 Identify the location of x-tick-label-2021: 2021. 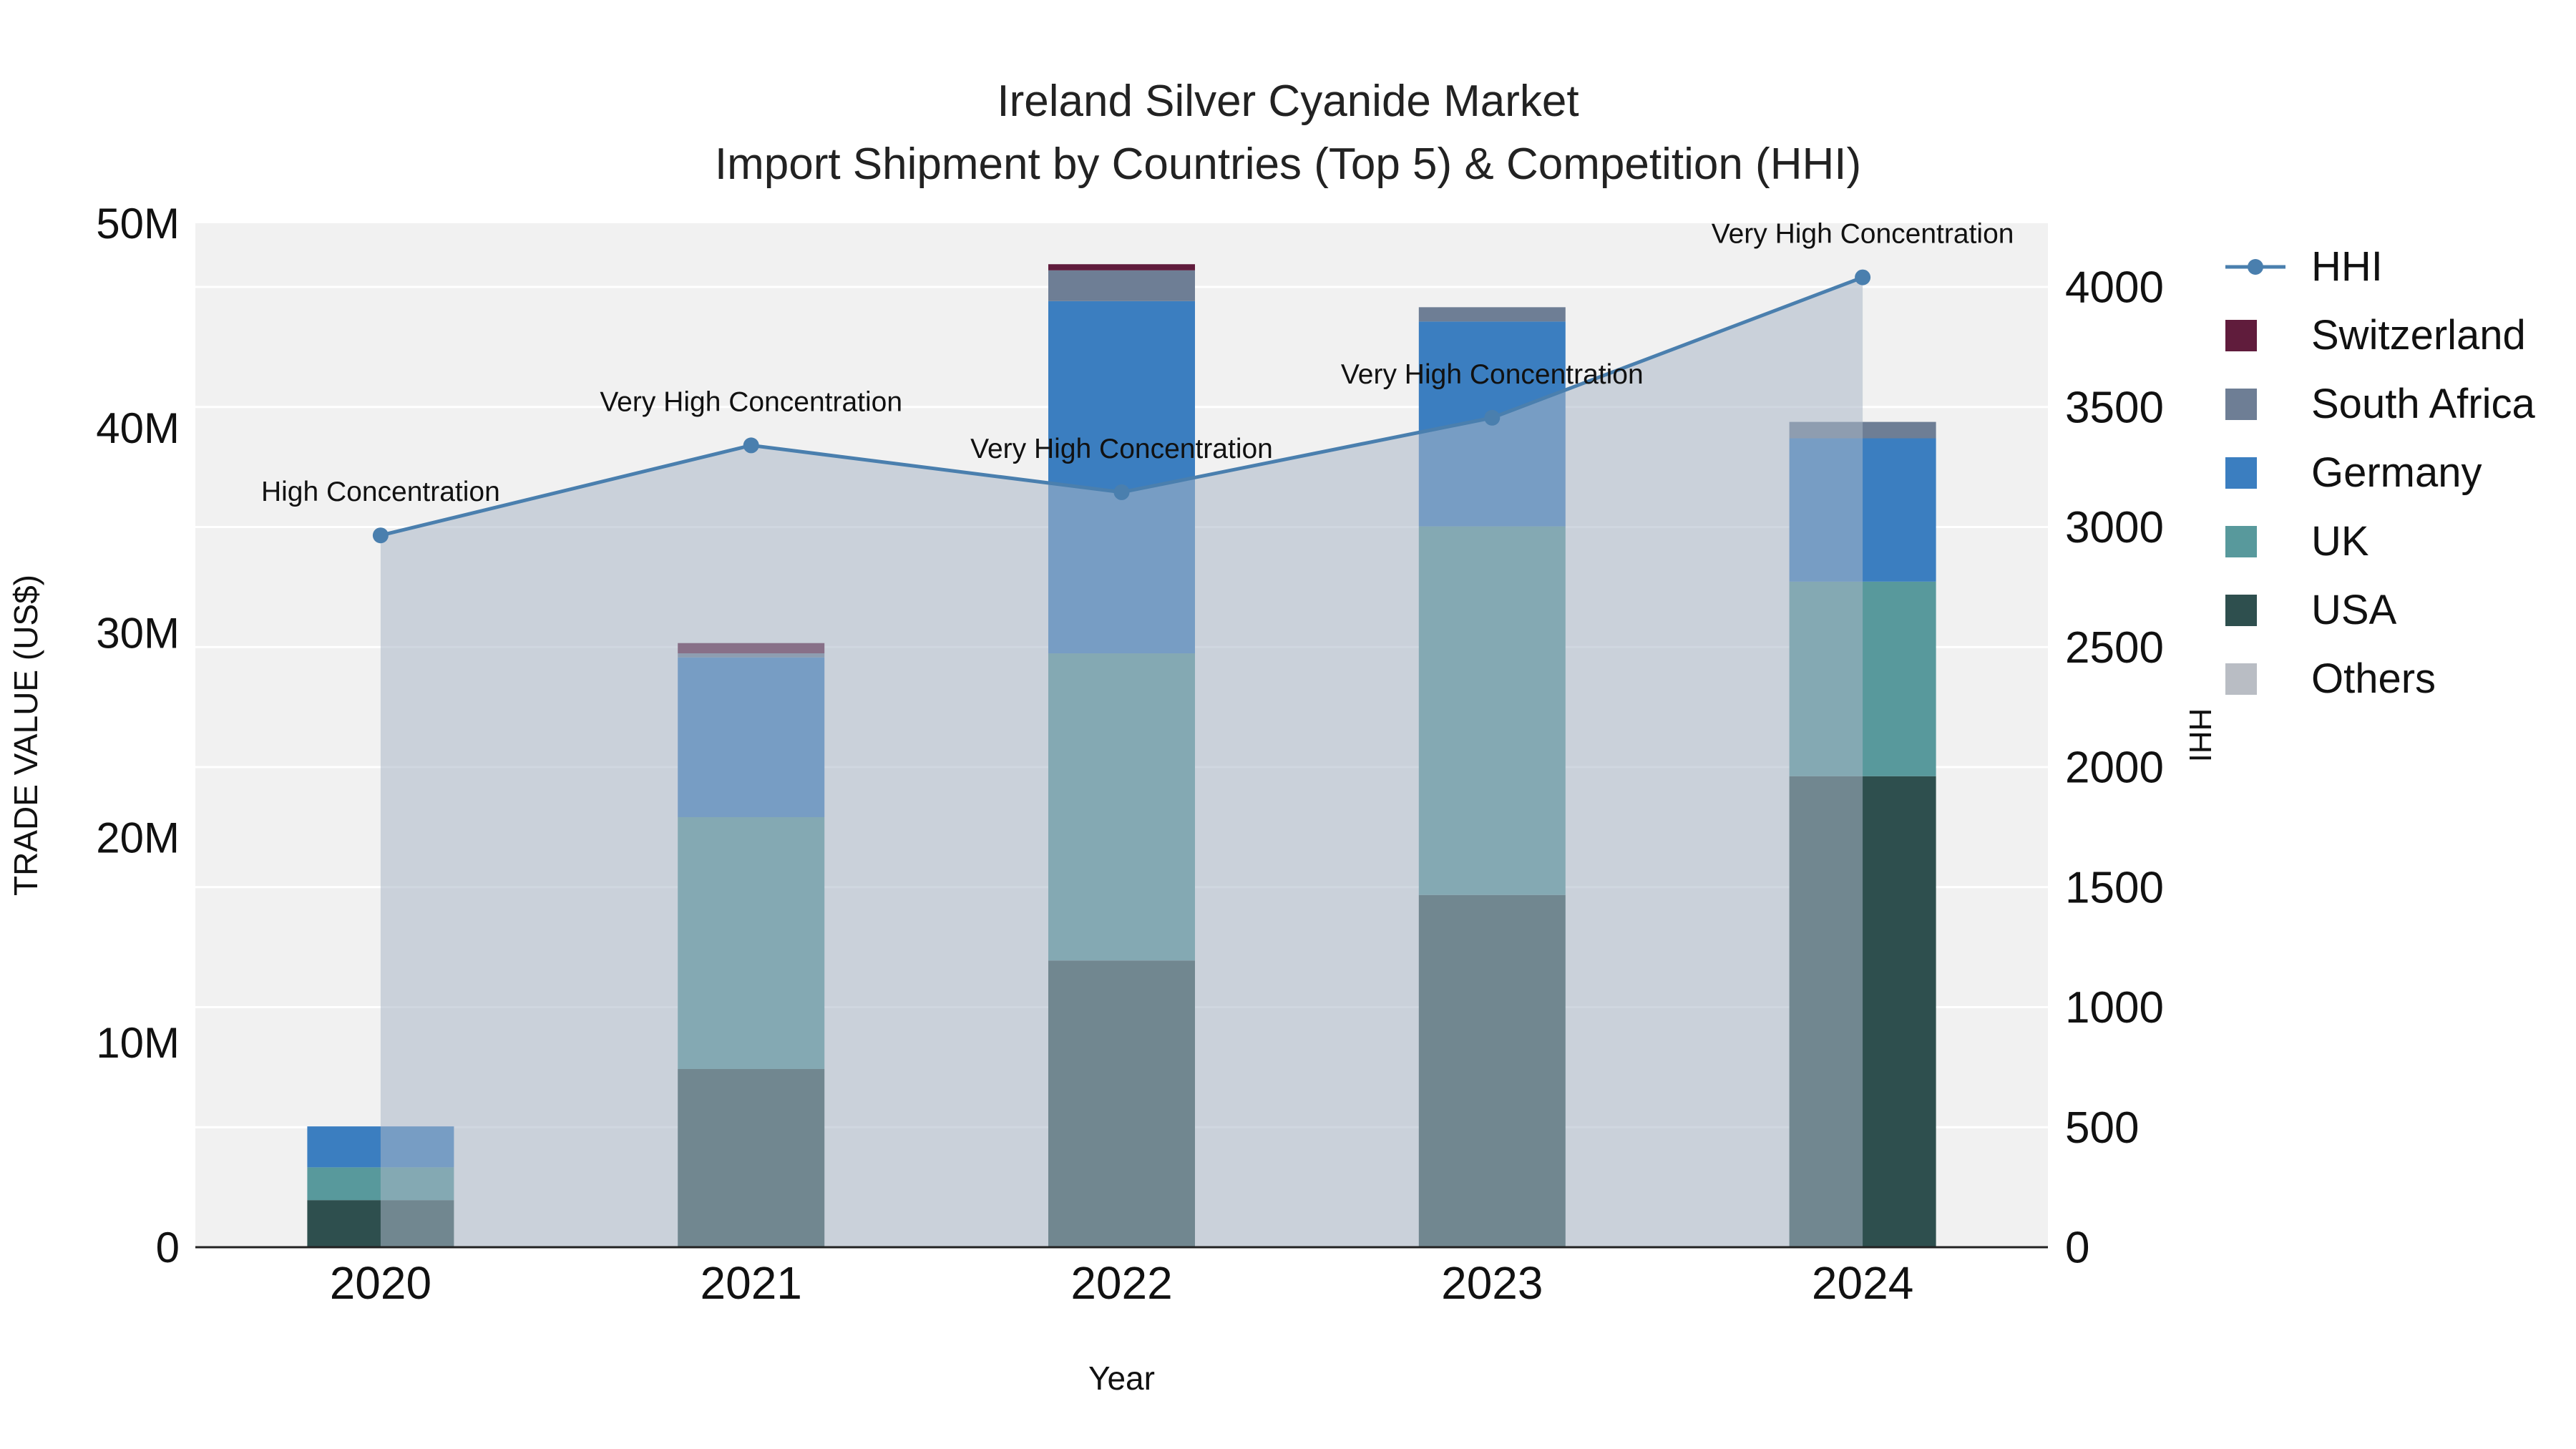
(752, 1283).